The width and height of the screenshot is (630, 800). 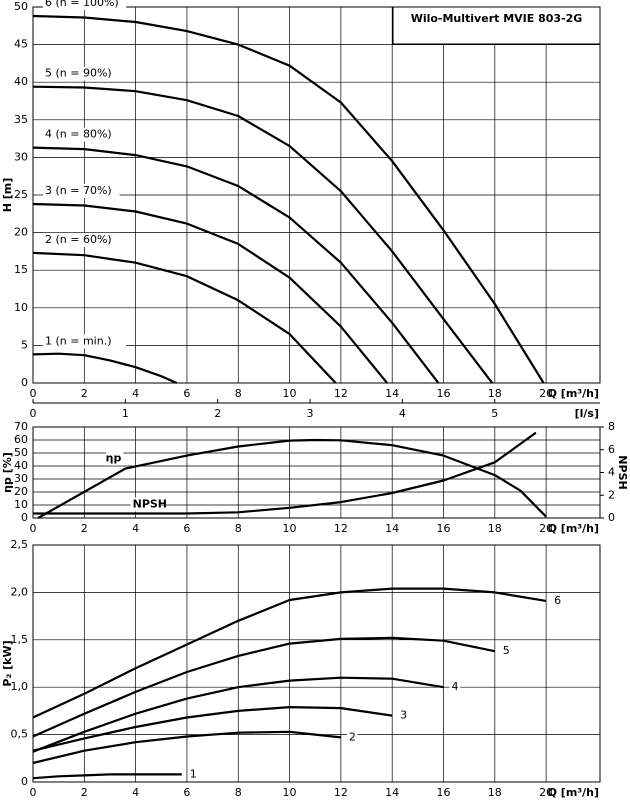 I want to click on series-label: 3, so click(x=403, y=715).